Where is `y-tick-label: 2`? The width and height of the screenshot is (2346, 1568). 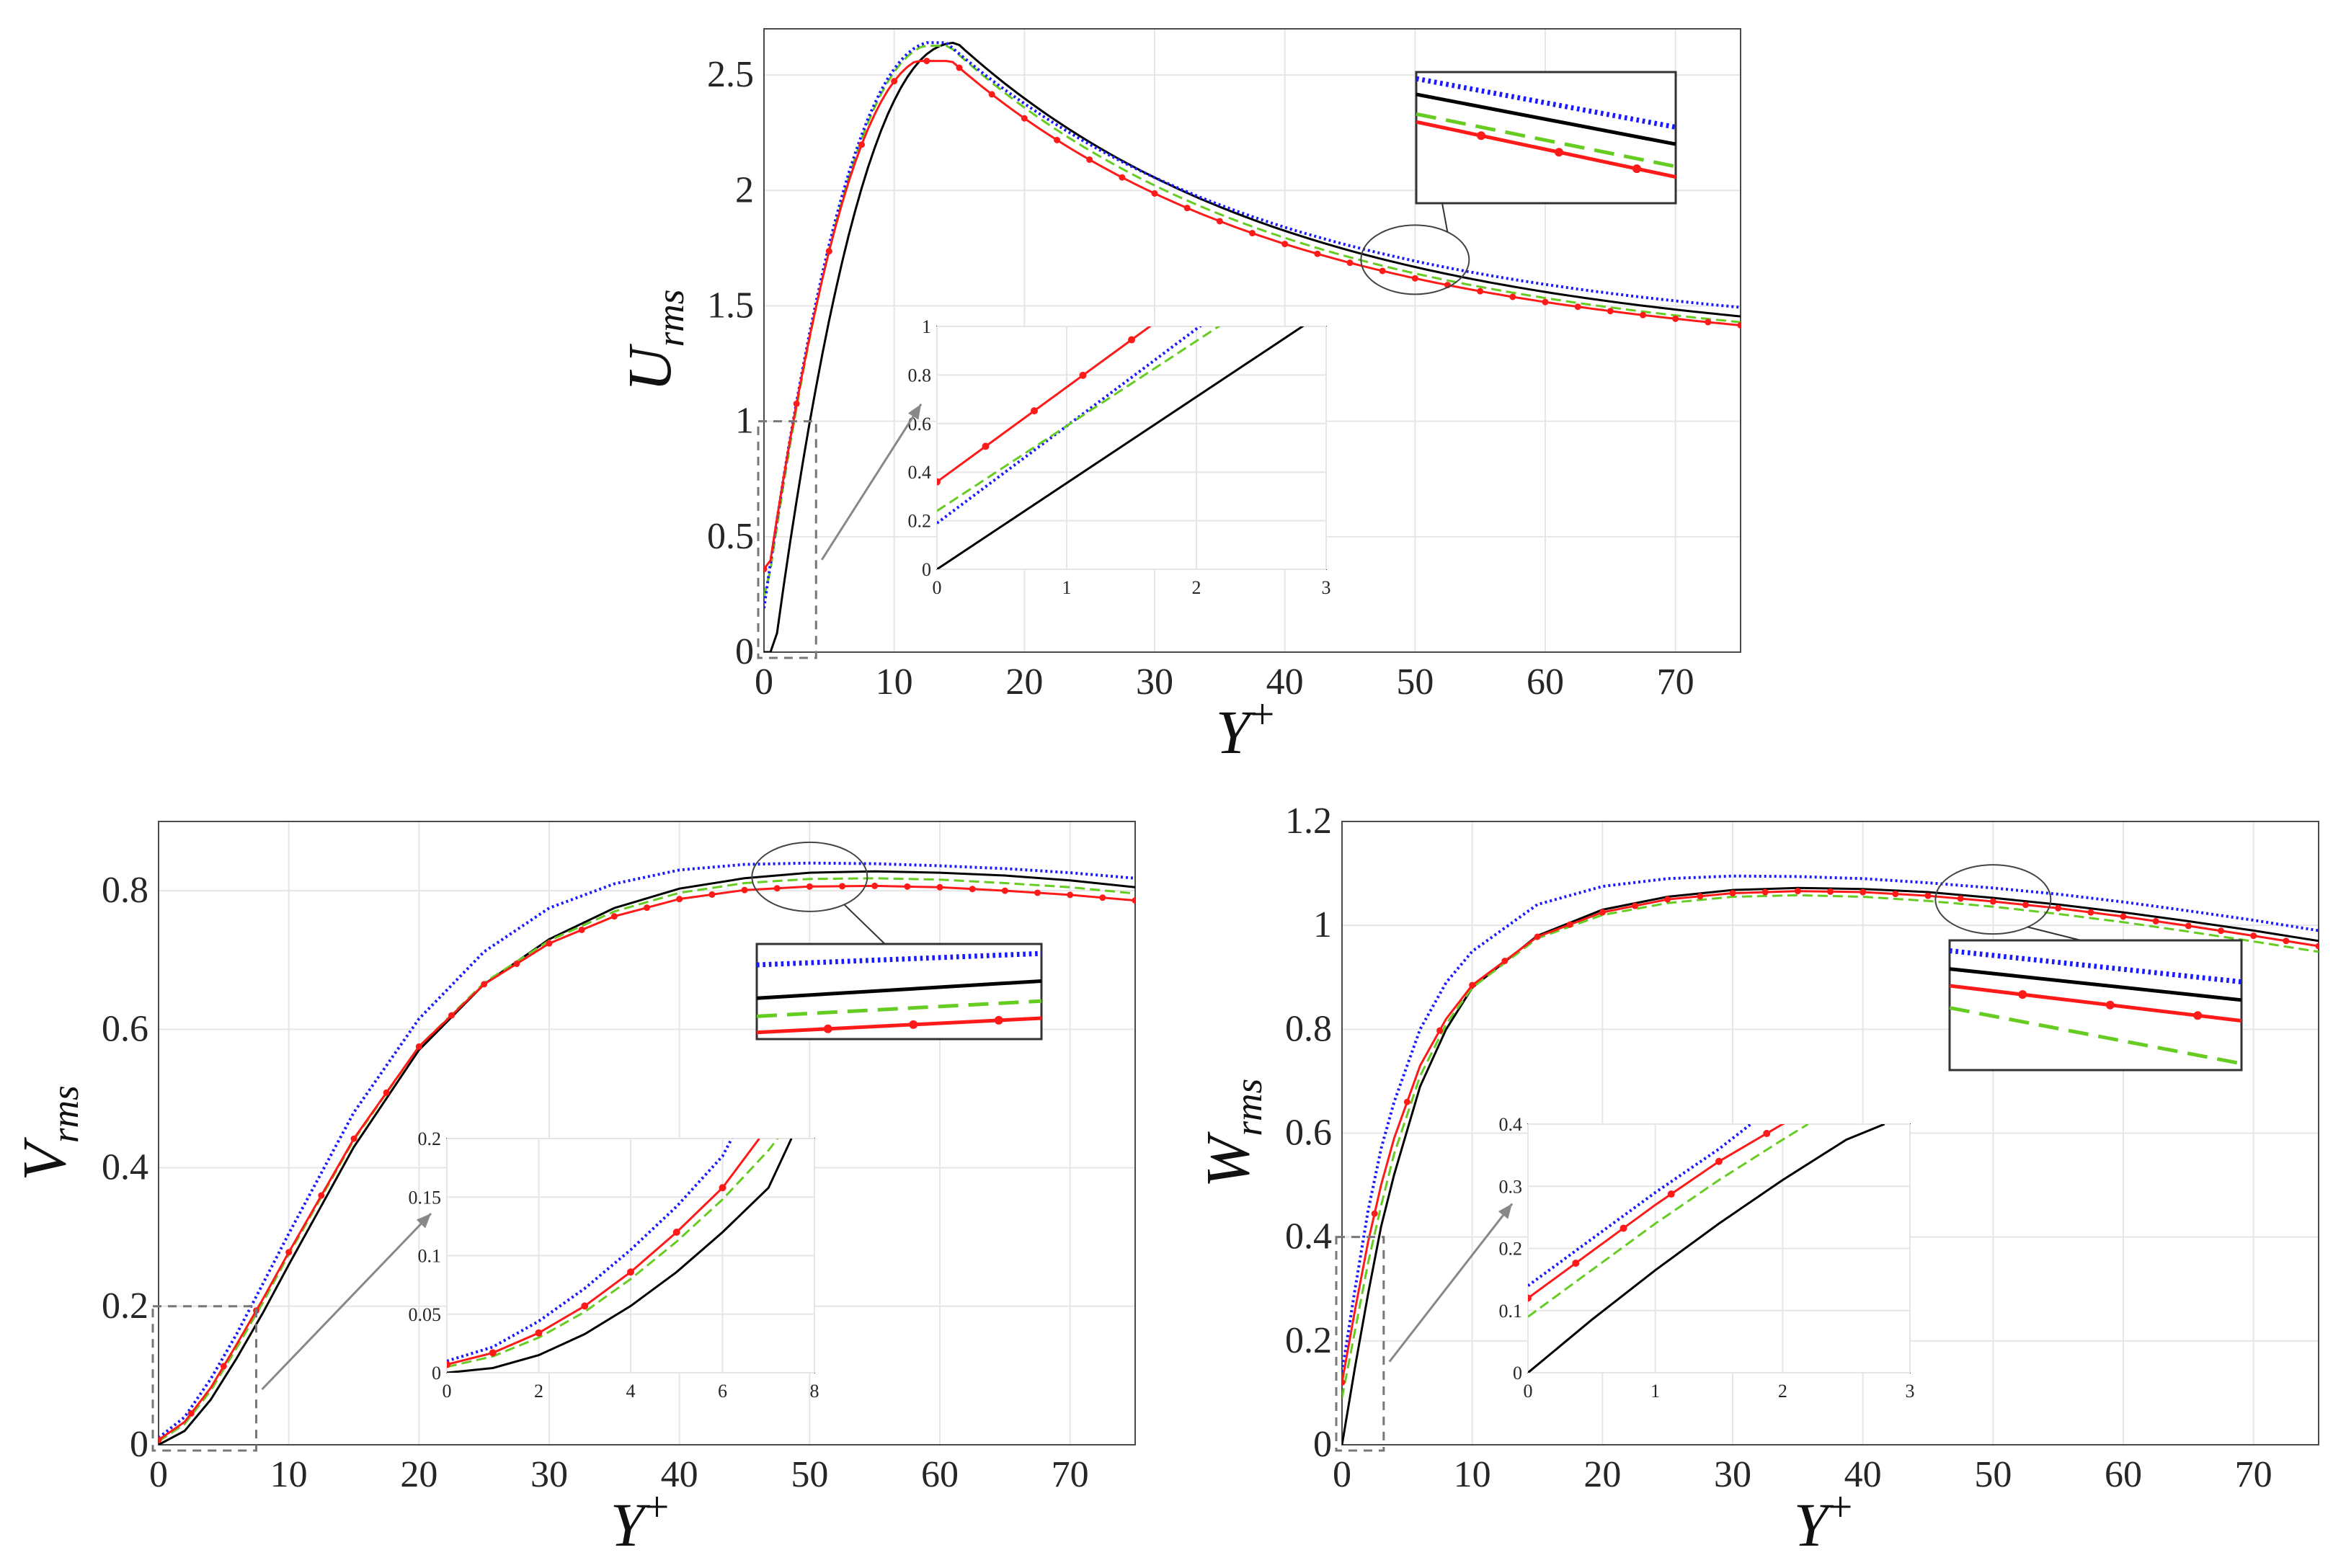 y-tick-label: 2 is located at coordinates (744, 189).